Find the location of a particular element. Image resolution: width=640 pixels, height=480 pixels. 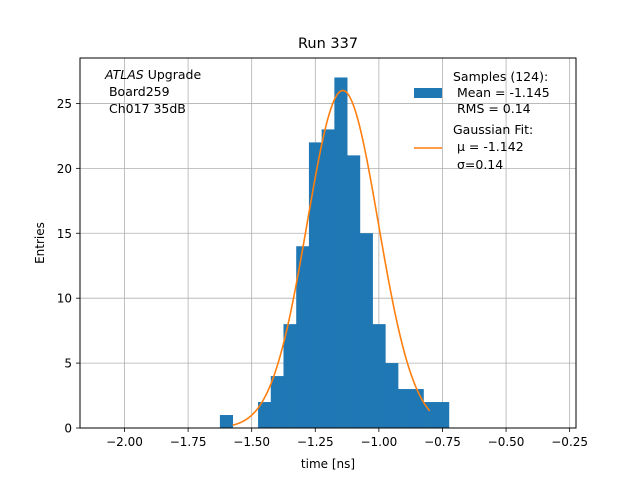

legend-fit-line-3: σ=0.14 is located at coordinates (478, 164).